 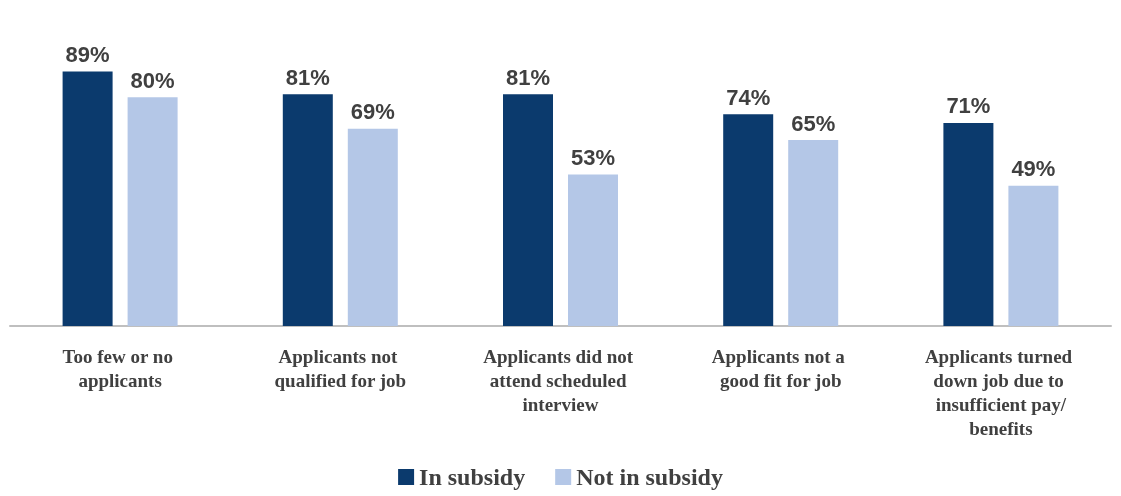 I want to click on x-tick-label: Applicants turned down job due to insufficient pay/benefits, so click(x=1000, y=392).